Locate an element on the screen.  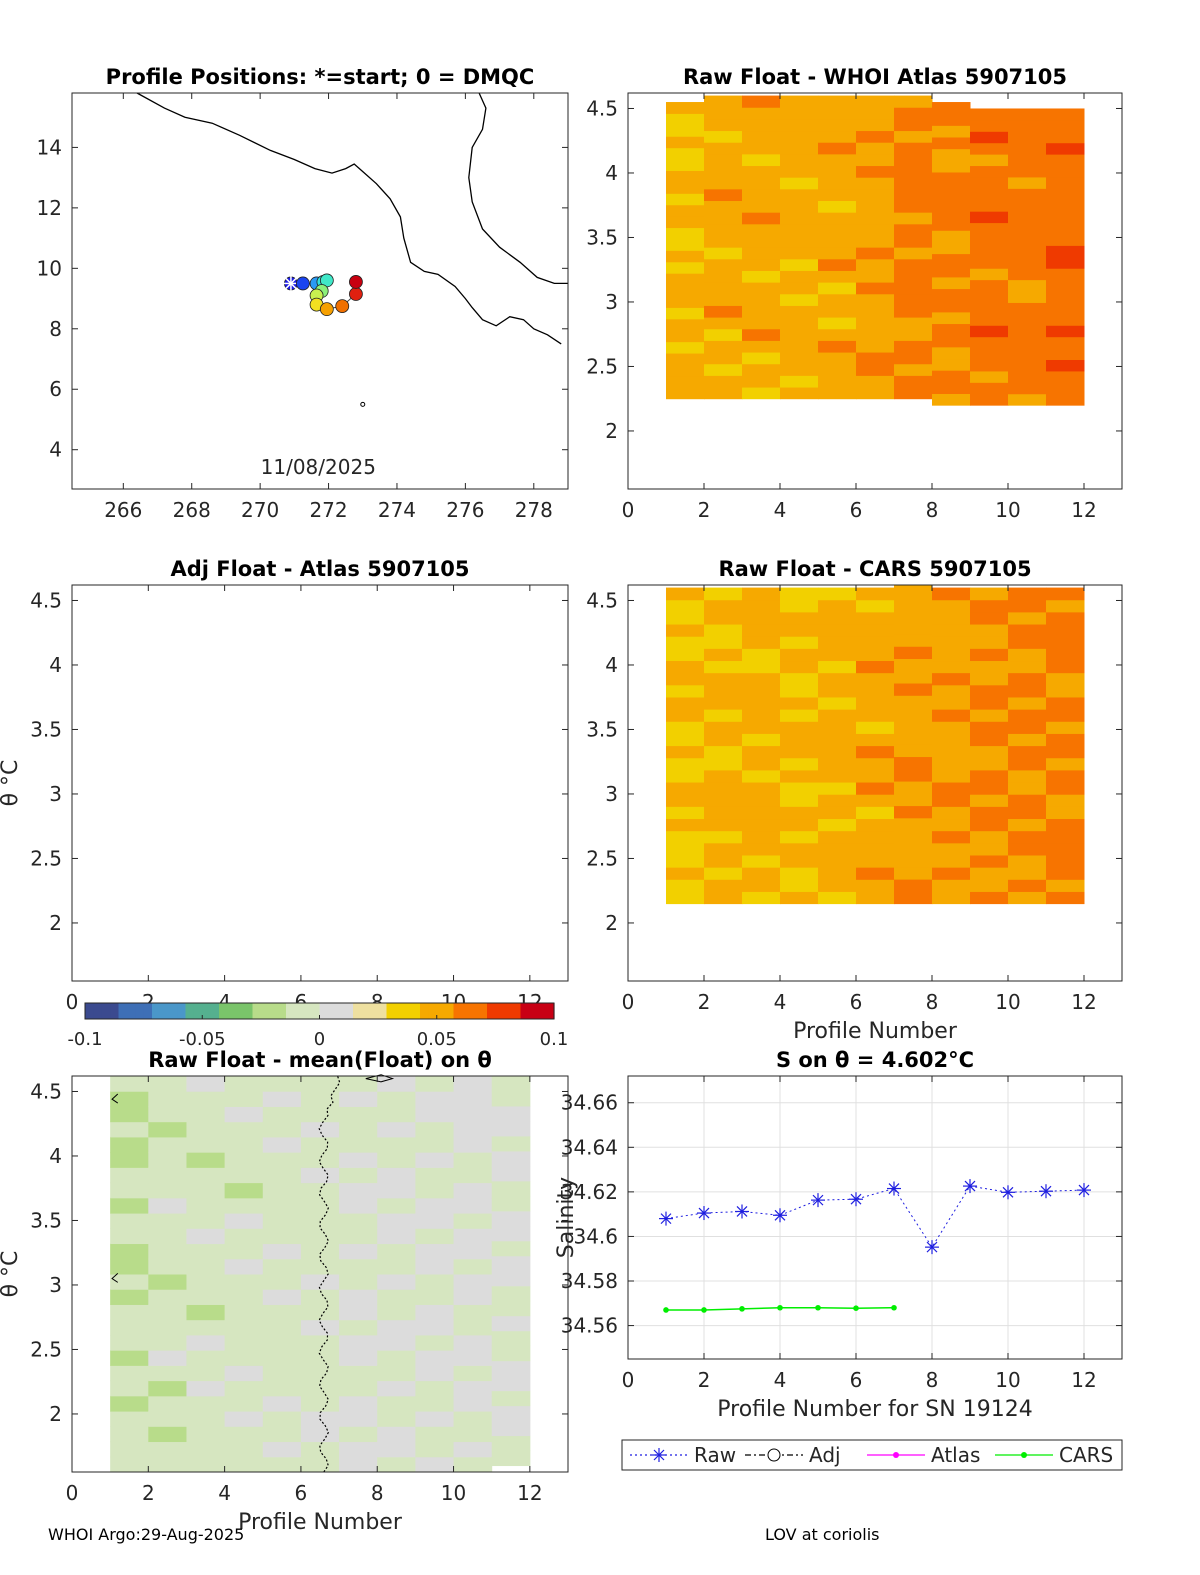
map-xtick-label: 274 is located at coordinates (397, 510).